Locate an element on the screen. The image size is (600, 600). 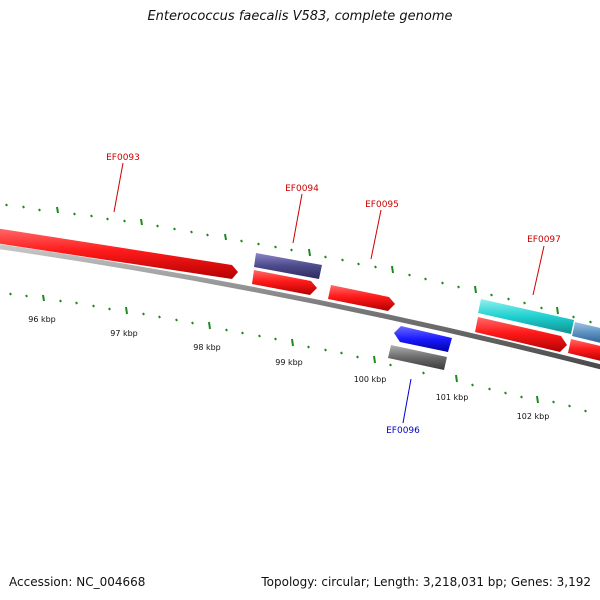
gene-label-ef0093: EF0093 is located at coordinates (123, 158).